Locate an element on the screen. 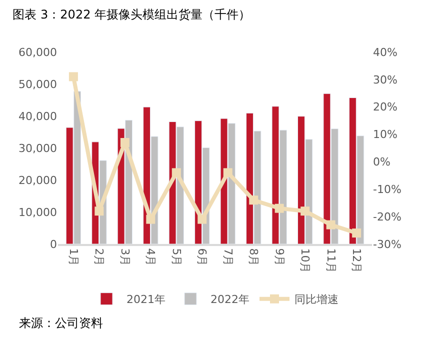  chart-title: 图表 3：2022 年摄像头模组出货量（千件） is located at coordinates (131, 15).